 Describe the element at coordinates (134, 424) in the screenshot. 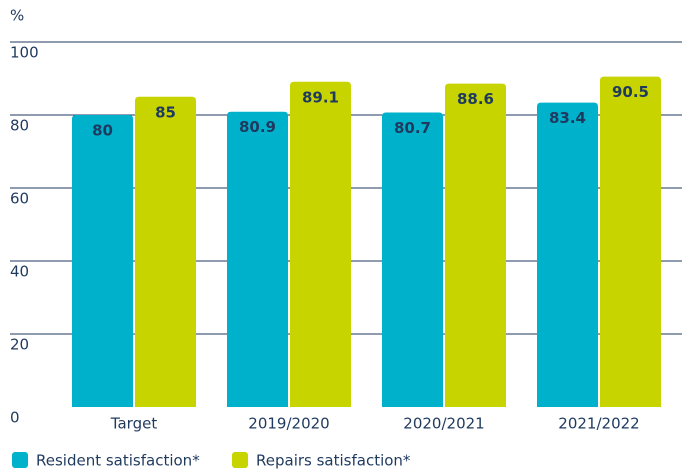

I see `x-tick-label: Target` at that location.